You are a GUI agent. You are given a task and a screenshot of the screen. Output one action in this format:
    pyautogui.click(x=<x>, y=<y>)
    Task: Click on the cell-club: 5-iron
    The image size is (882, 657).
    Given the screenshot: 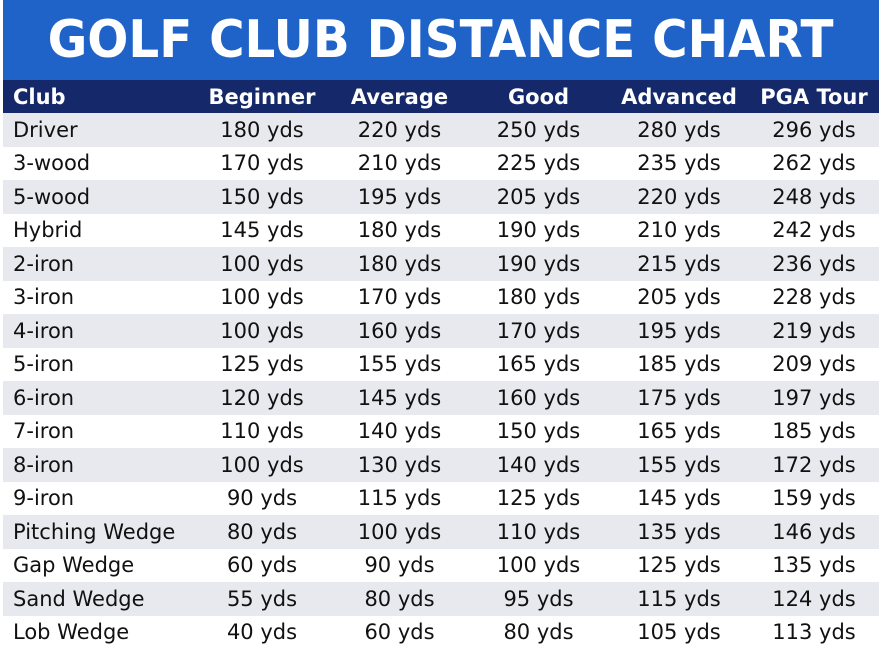 What is the action you would take?
    pyautogui.click(x=44, y=364)
    